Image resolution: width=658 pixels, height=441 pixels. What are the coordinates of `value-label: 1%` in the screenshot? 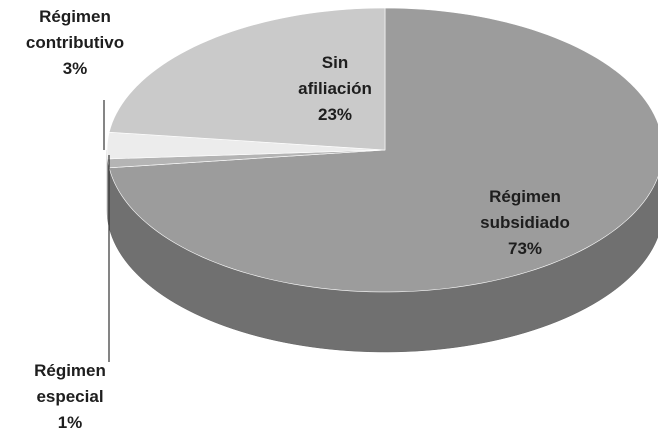 It's located at (70, 422).